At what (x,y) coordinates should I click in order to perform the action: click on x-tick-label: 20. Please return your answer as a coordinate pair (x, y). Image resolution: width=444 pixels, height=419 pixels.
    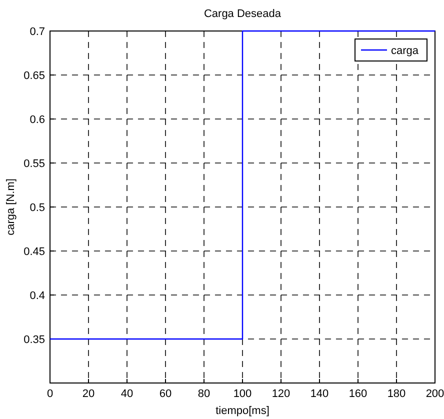
    Looking at the image, I should click on (88, 394).